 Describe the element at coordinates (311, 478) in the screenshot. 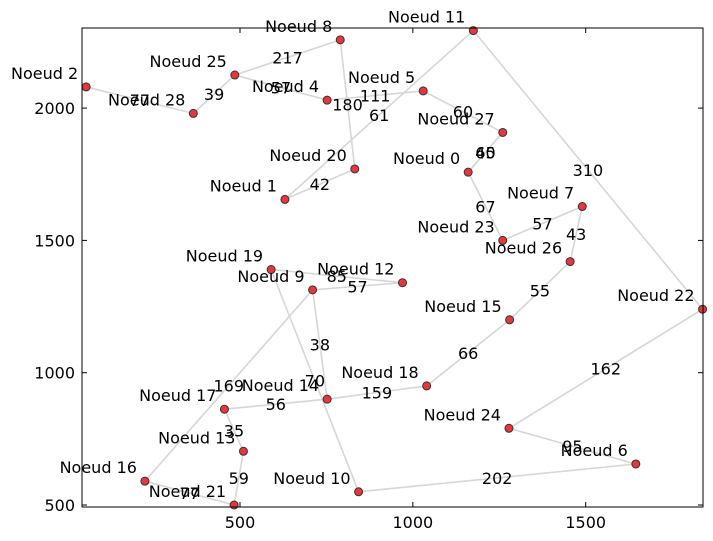

I see `node-label-n10: Noeud 10` at that location.